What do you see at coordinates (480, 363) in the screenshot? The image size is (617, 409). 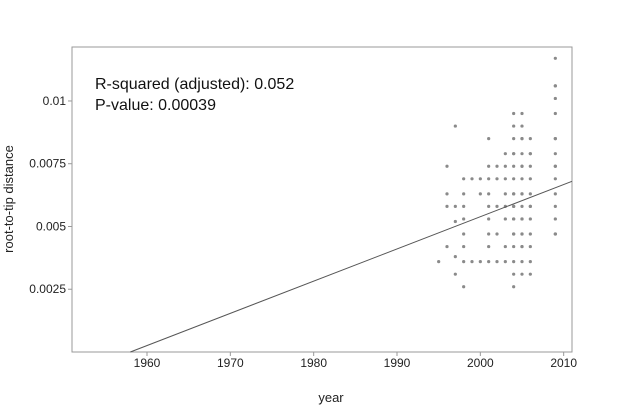 I see `x-tick-label: 2000` at bounding box center [480, 363].